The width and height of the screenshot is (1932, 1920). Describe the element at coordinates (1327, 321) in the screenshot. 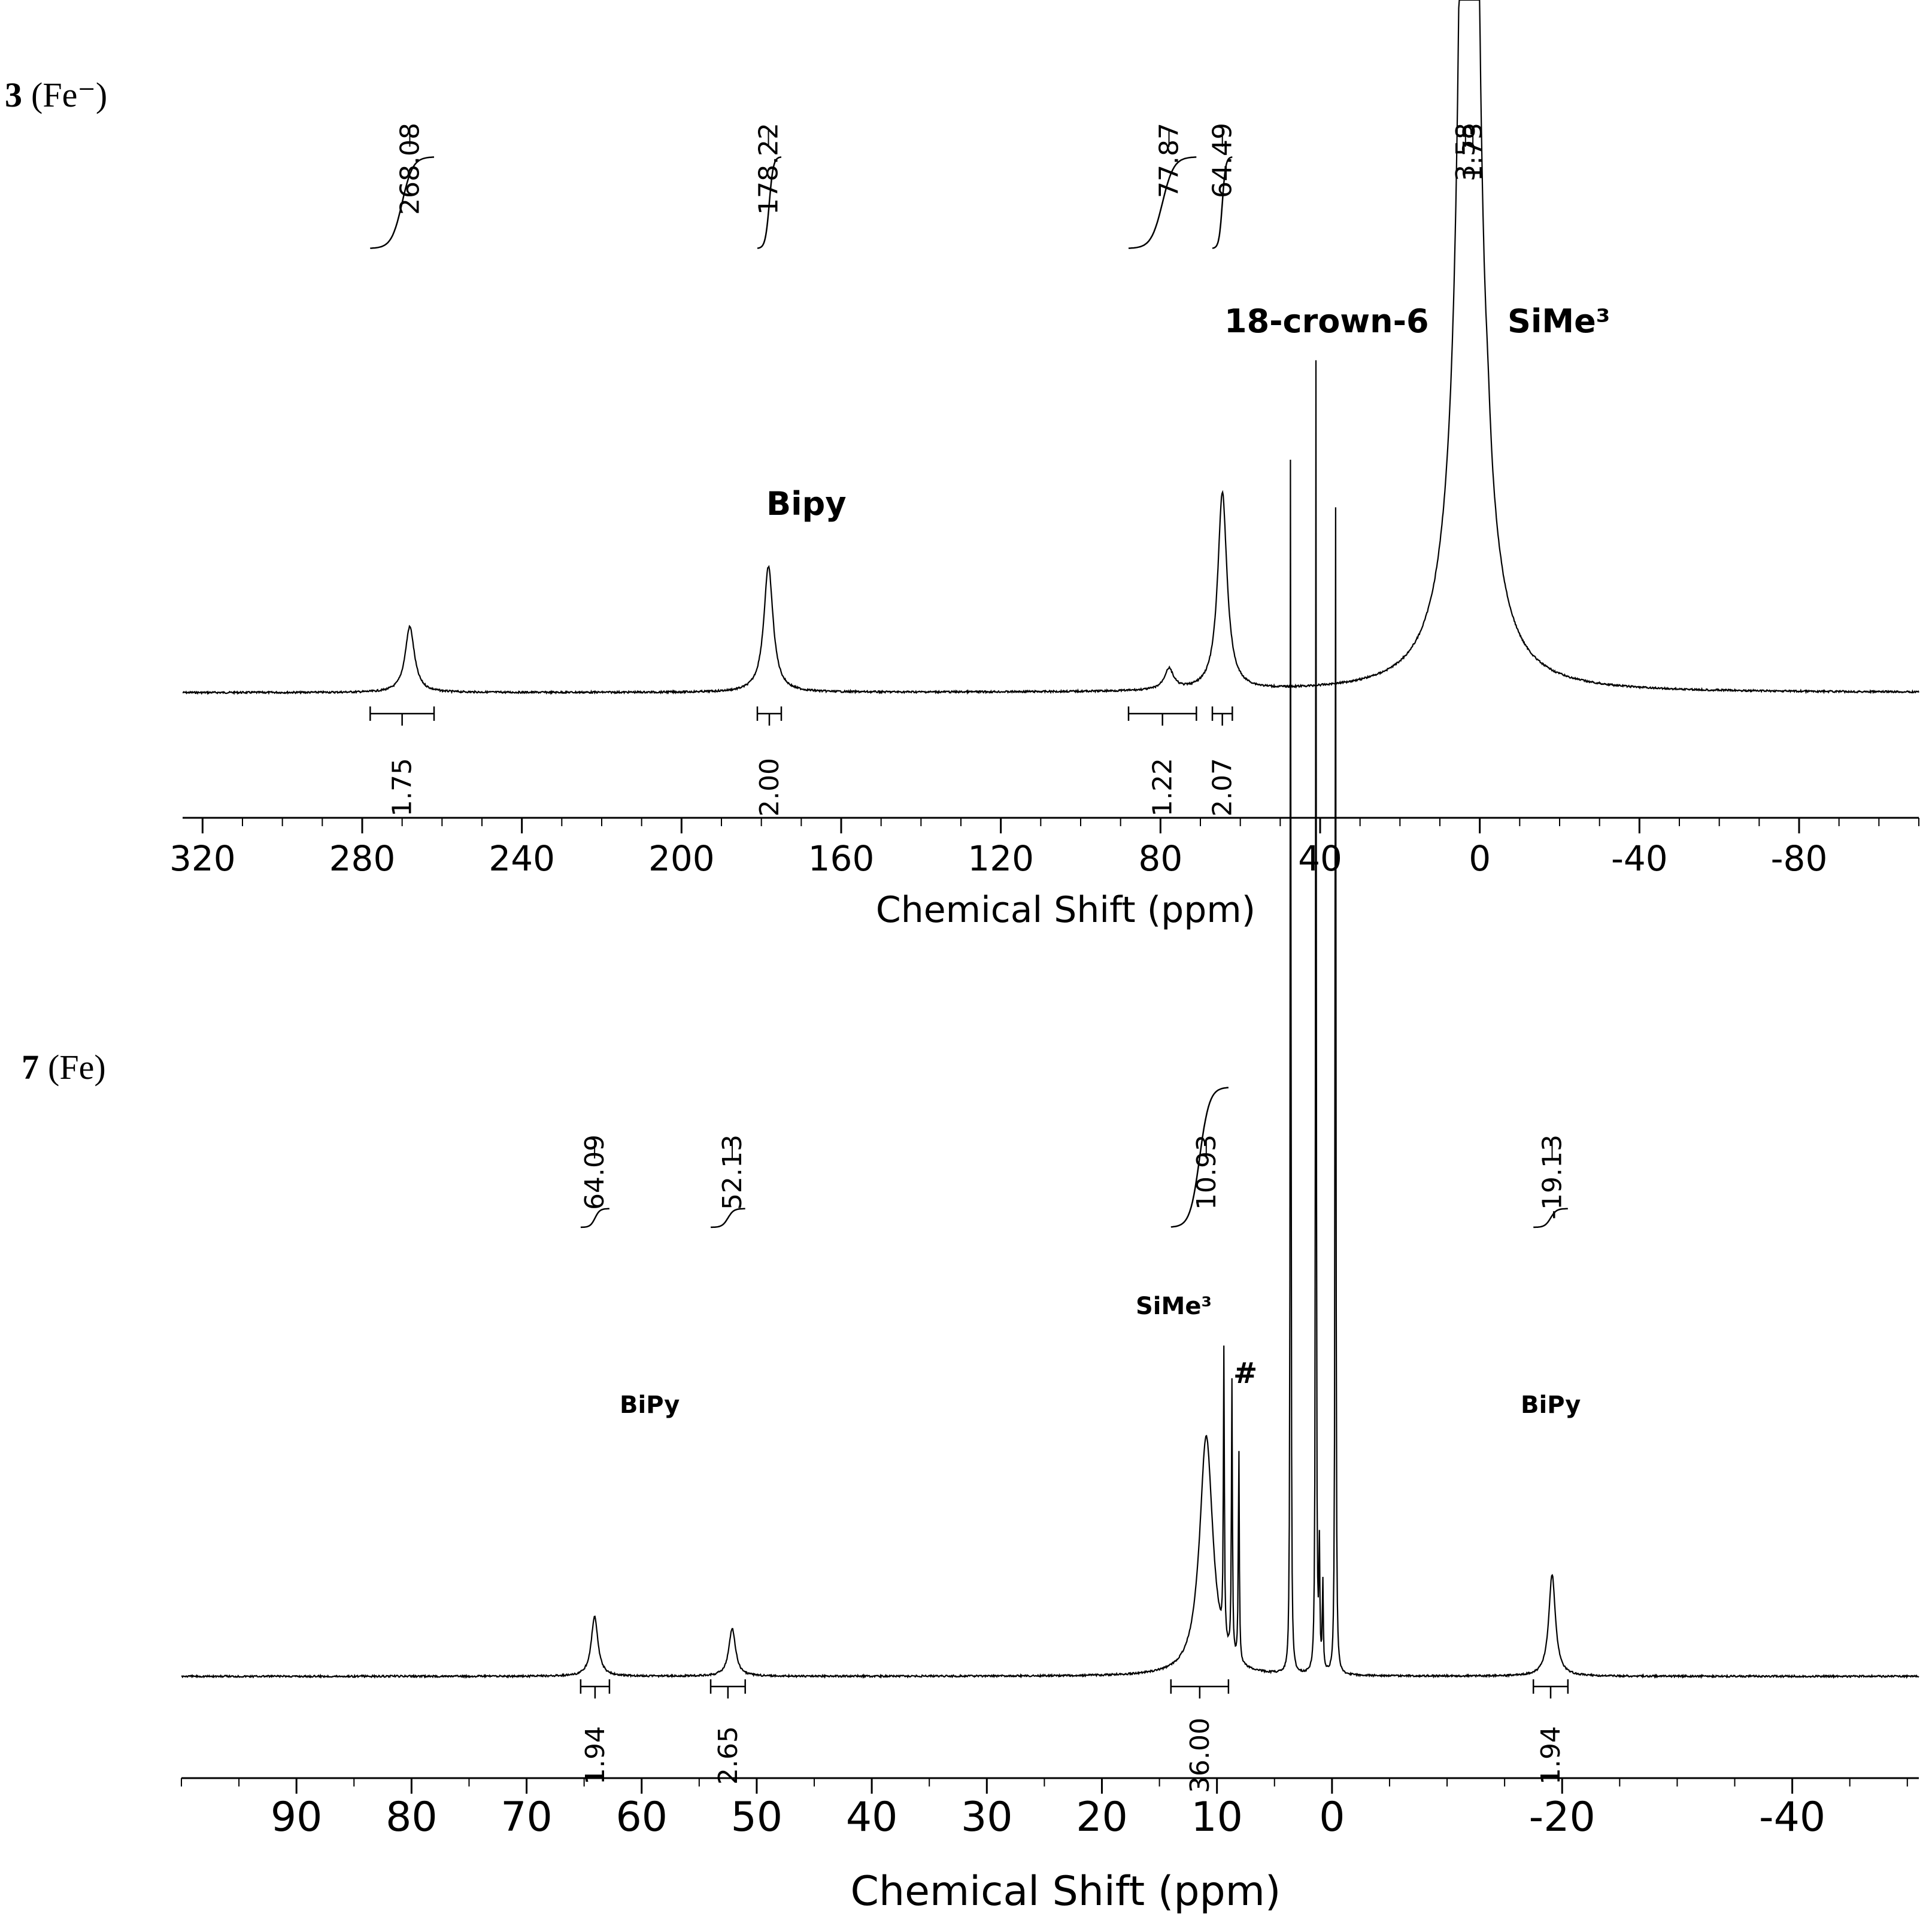

I see `annotation-18-crown-6: 18-crown-6` at that location.